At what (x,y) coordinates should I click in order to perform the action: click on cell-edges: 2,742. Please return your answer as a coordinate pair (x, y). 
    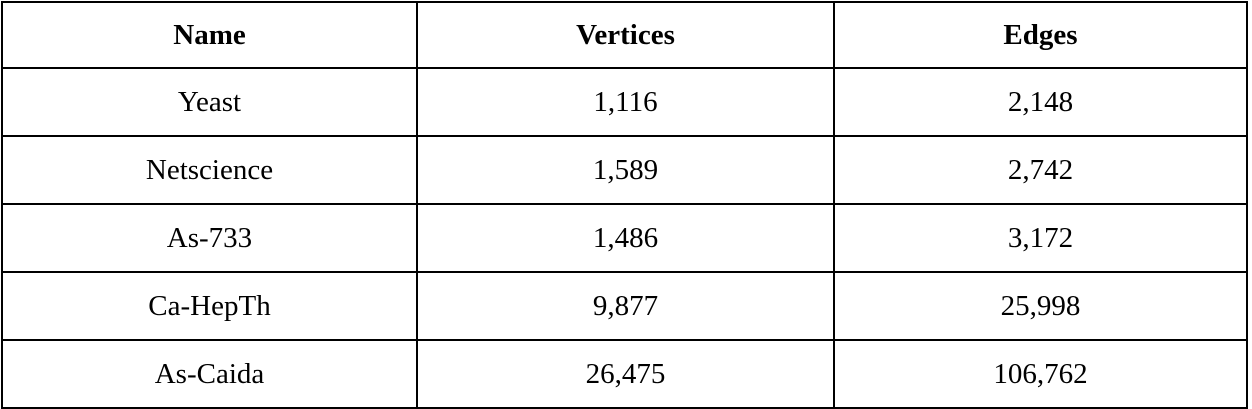
    Looking at the image, I should click on (1040, 170).